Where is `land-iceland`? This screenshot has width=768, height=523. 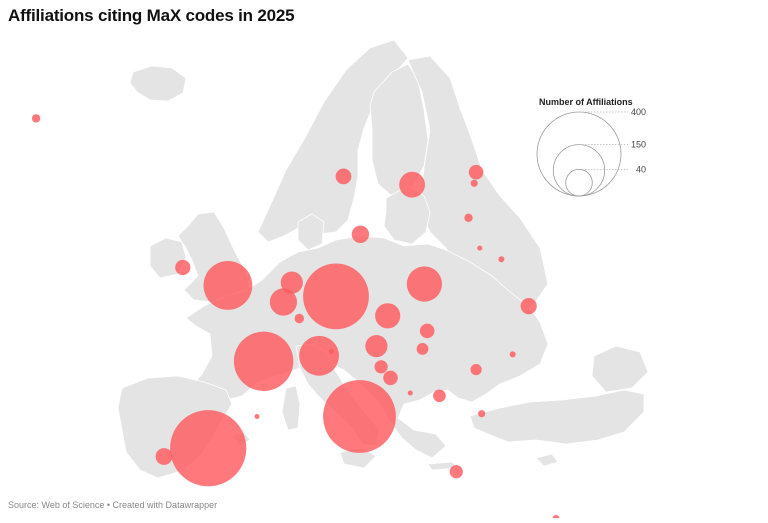 land-iceland is located at coordinates (158, 83).